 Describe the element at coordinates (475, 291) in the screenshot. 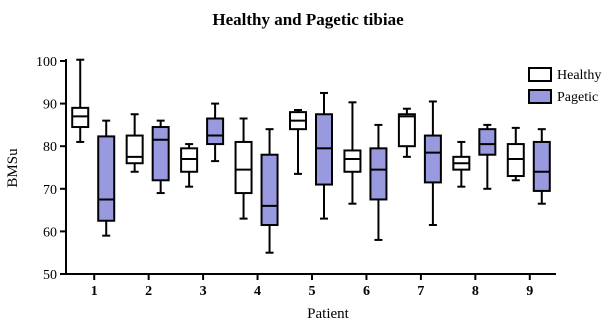

I see `x-tick-label: 8` at that location.